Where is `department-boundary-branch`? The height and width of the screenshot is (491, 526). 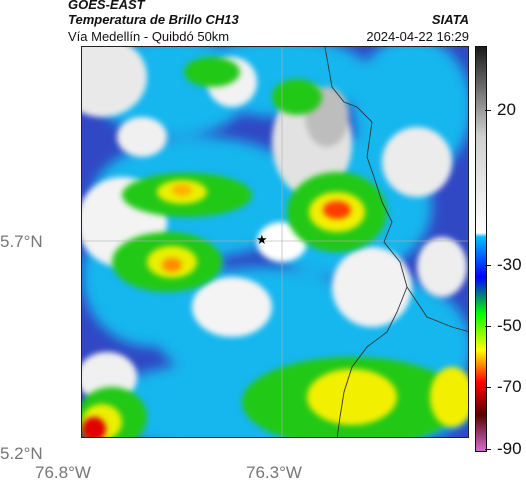 department-boundary-branch is located at coordinates (437, 309).